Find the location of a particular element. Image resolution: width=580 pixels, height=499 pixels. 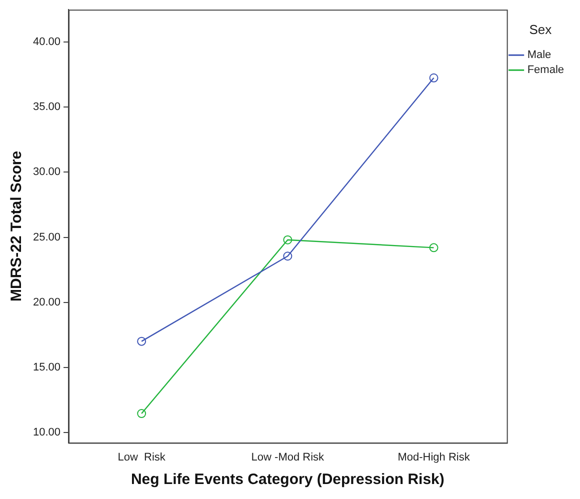

y-tick-label: 20.00 is located at coordinates (46, 302).